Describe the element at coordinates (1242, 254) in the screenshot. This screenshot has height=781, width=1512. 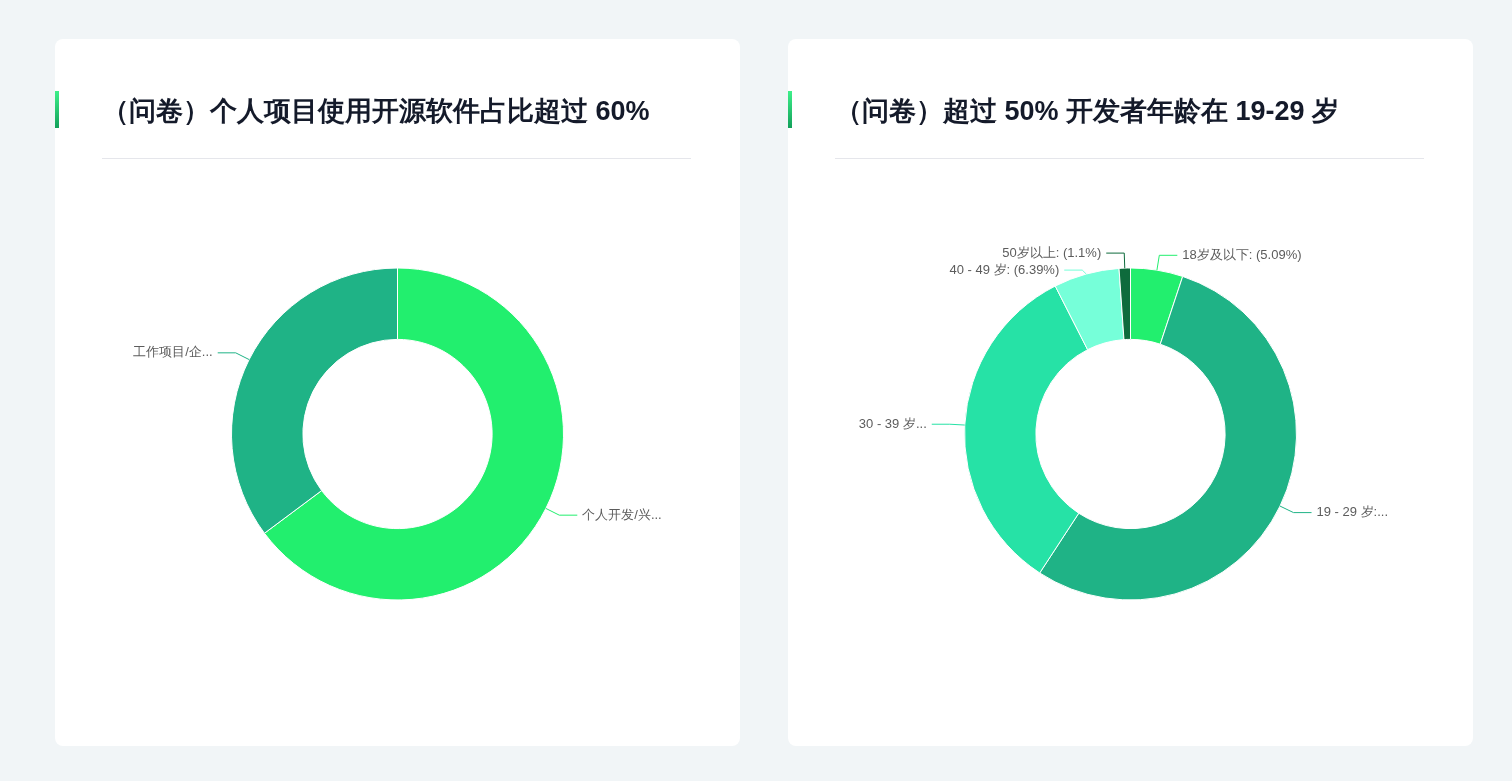
I see `slice-label: 18岁及以下: (5.09%)` at that location.